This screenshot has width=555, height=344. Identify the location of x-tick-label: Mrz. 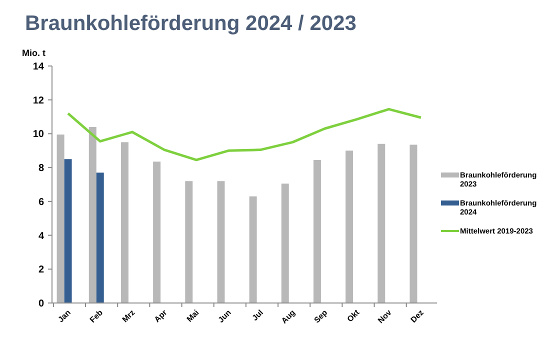
(128, 316).